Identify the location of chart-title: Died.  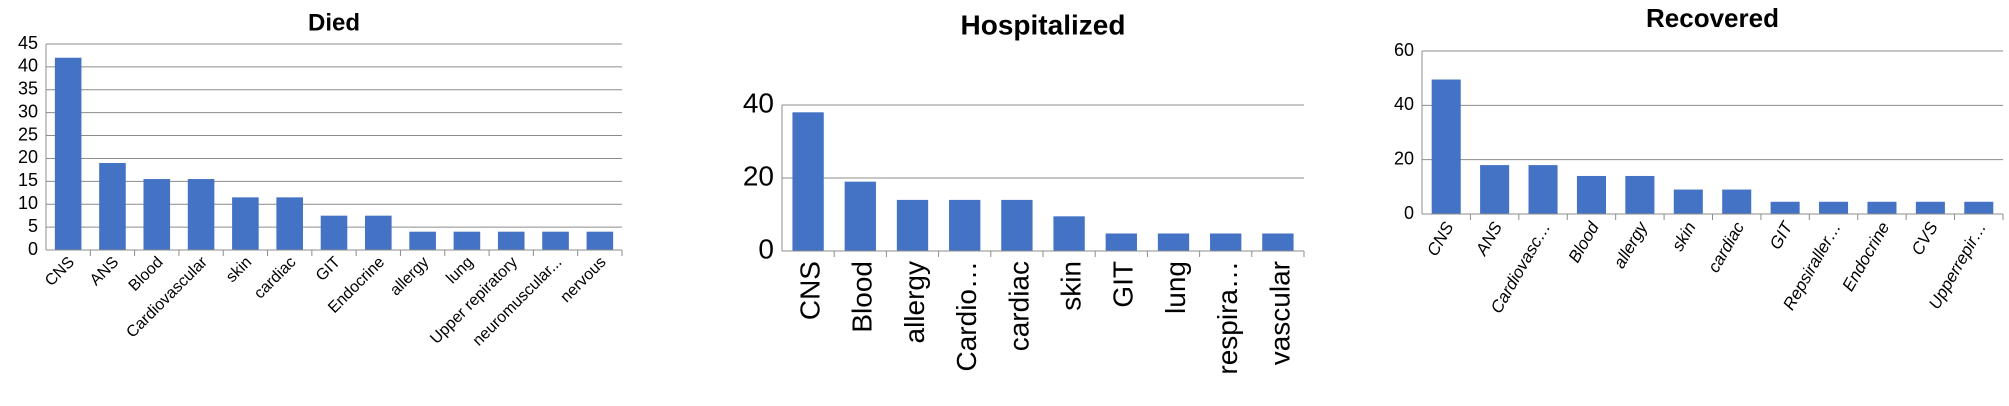
(334, 22).